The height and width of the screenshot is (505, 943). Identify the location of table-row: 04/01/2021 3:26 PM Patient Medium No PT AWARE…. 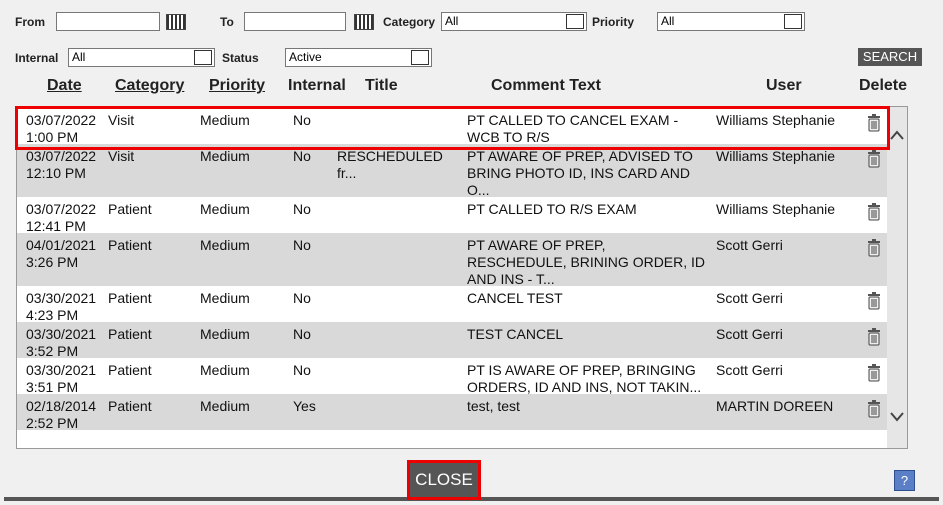
(452, 260).